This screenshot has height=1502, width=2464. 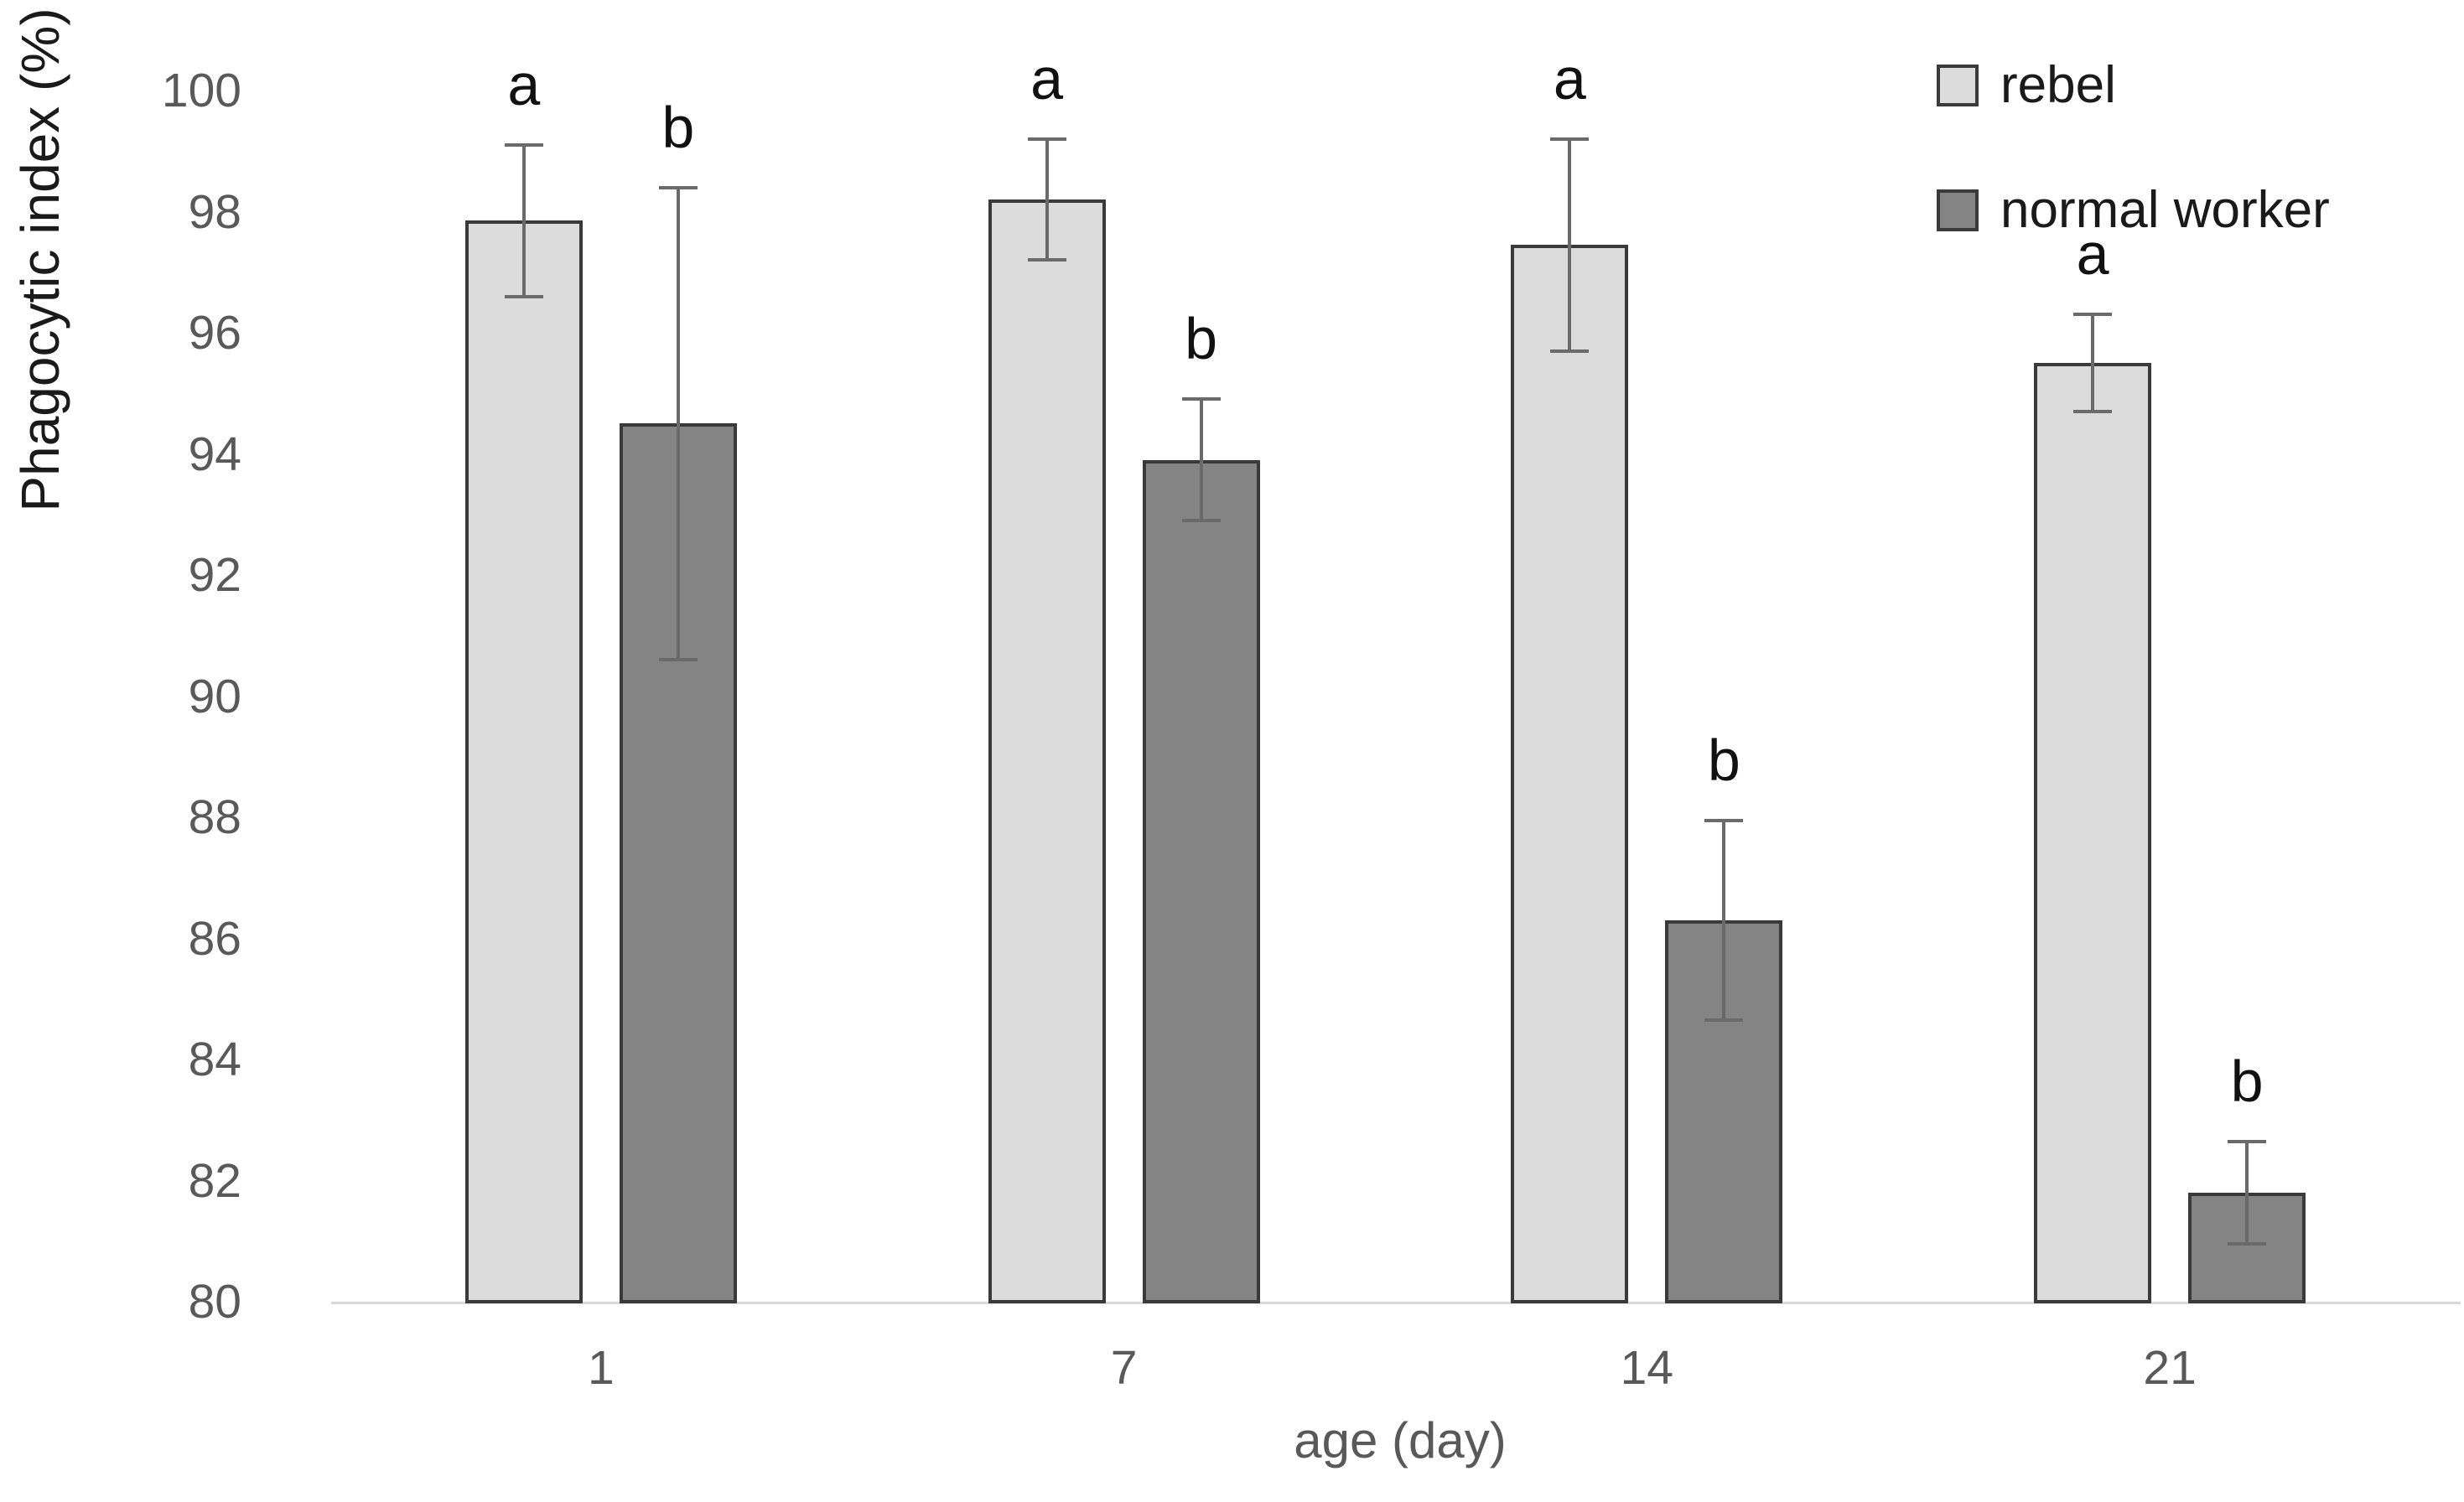 I want to click on legend-swatch-rebel, so click(x=1958, y=85).